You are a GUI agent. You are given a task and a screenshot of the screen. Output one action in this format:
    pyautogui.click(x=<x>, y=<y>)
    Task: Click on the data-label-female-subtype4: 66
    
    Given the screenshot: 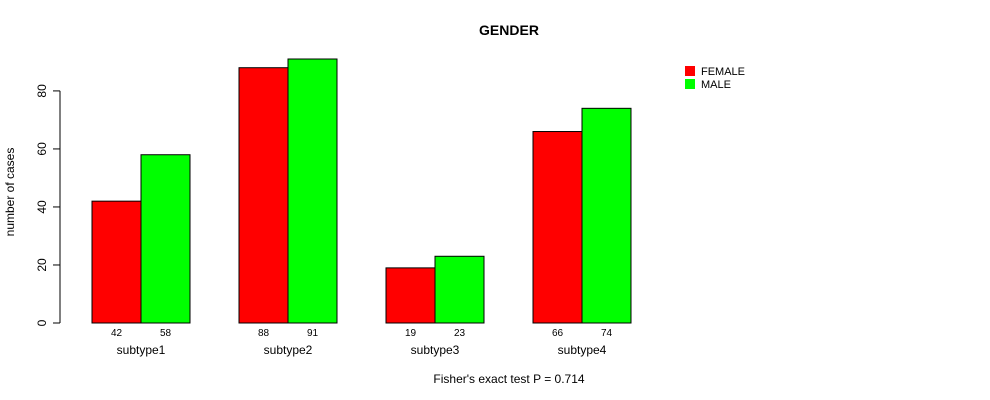 What is the action you would take?
    pyautogui.click(x=558, y=333)
    